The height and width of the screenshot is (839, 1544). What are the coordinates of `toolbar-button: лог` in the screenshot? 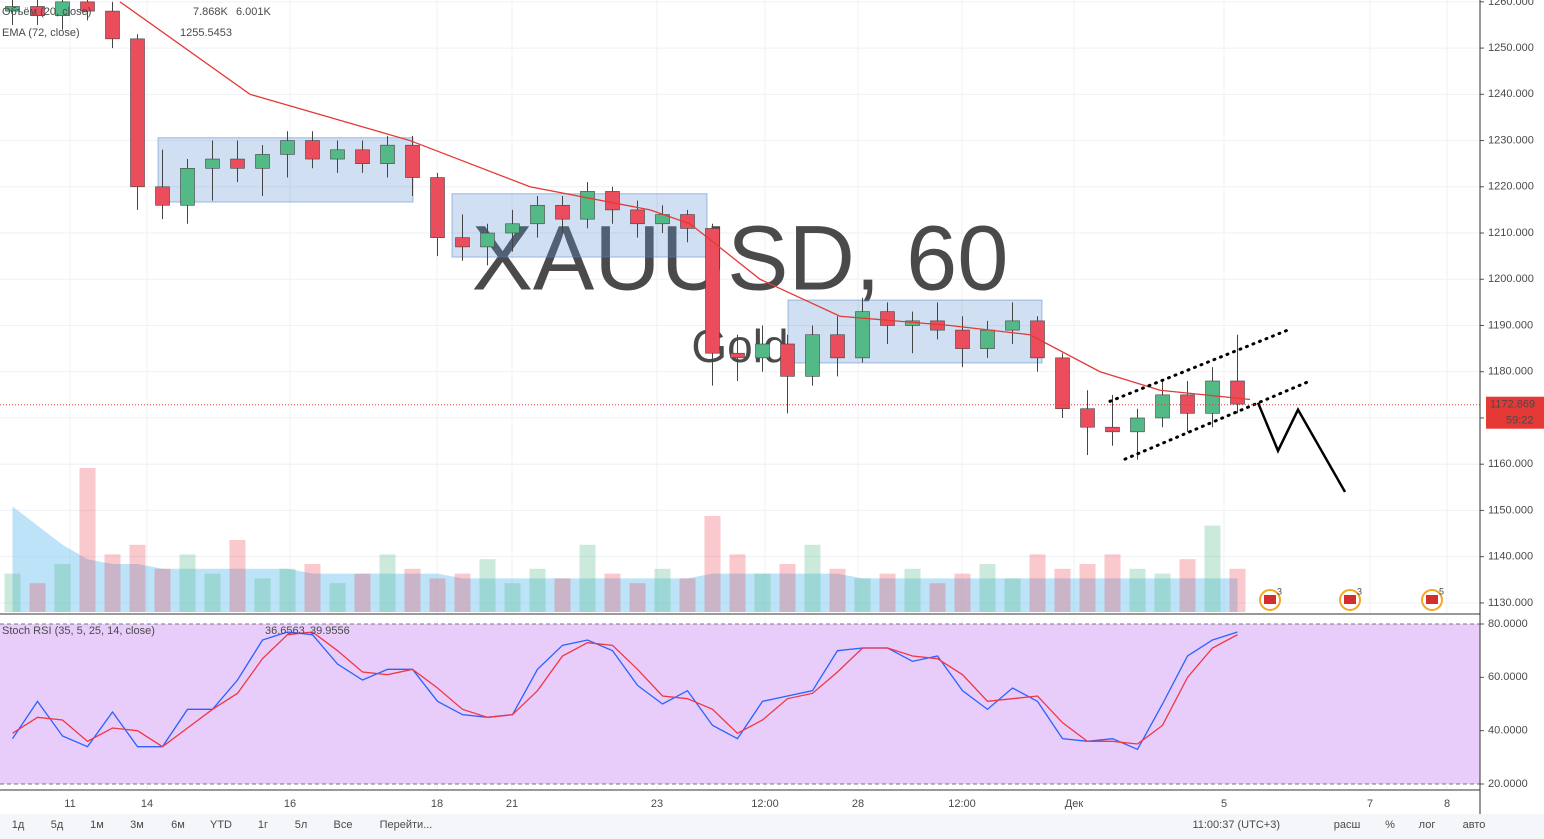 It's located at (1427, 825).